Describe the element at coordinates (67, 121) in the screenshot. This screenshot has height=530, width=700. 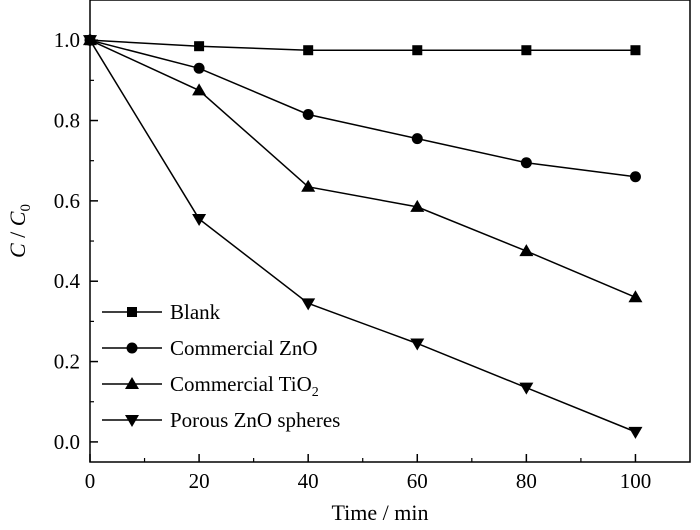
I see `y-tick-label: 0.8` at that location.